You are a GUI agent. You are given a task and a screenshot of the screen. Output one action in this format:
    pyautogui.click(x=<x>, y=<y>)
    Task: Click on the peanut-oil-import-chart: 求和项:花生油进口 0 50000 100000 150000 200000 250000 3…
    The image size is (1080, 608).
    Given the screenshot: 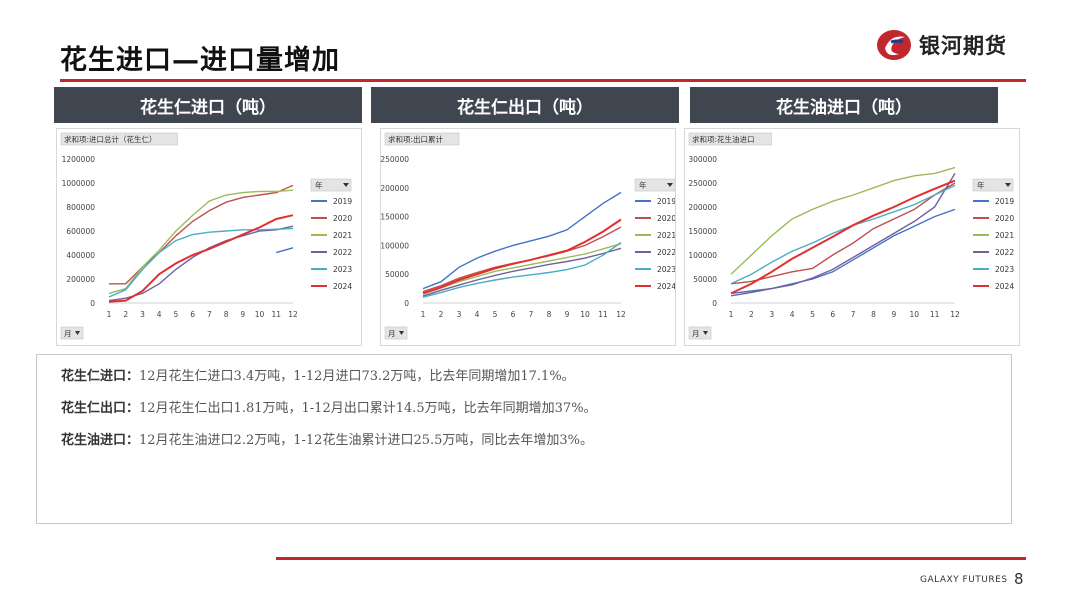 What is the action you would take?
    pyautogui.click(x=851, y=236)
    